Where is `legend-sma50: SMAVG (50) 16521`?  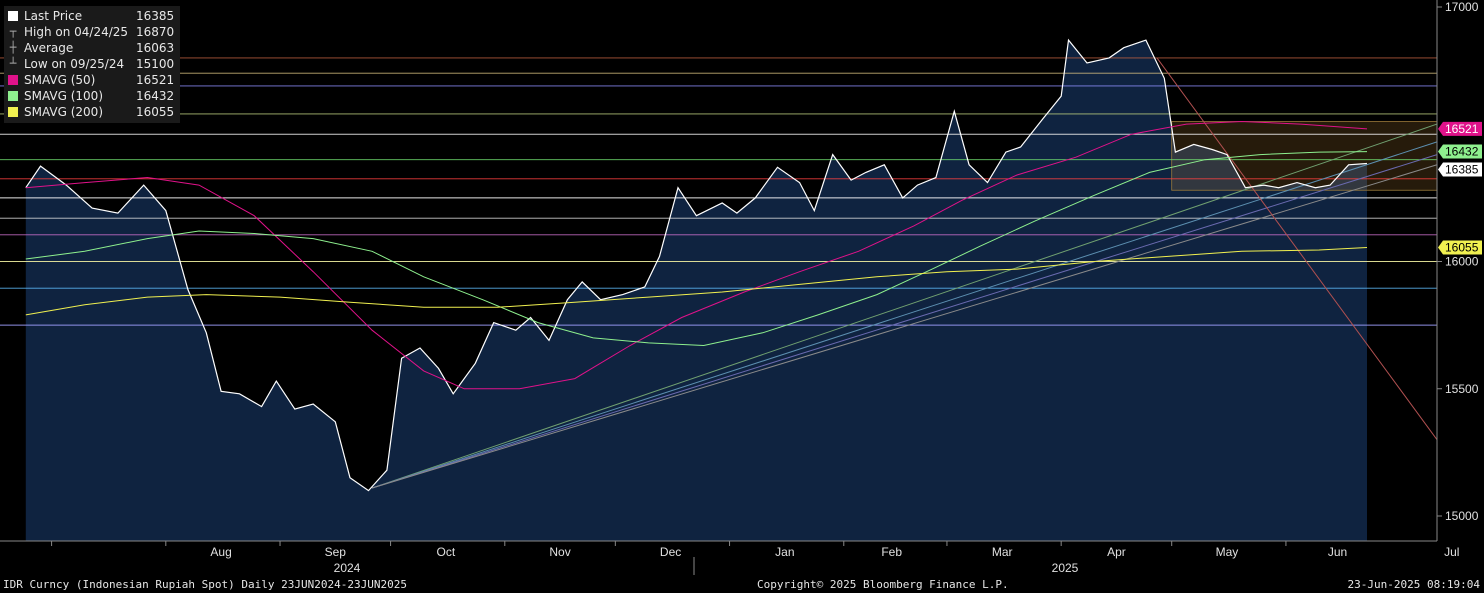
legend-sma50: SMAVG (50) 16521 is located at coordinates (91, 80).